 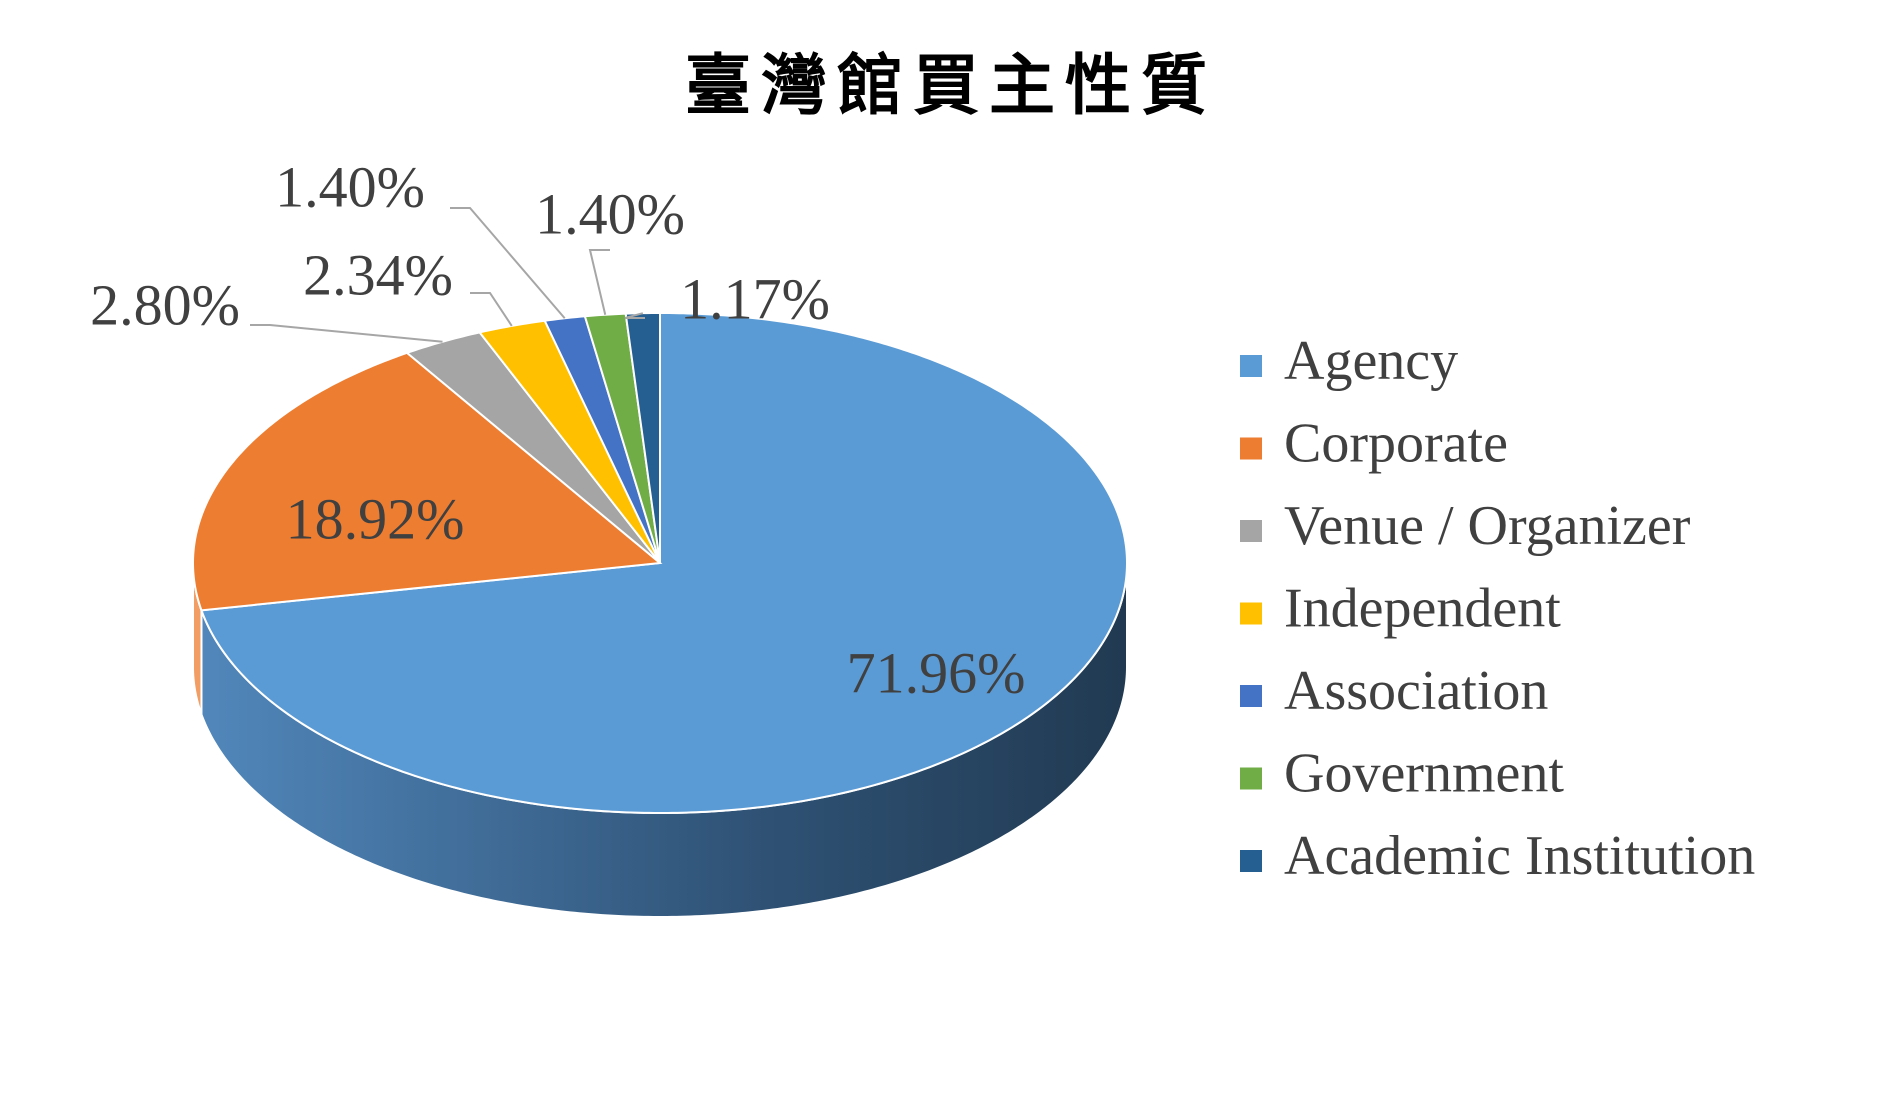 I want to click on data-label: 1.17%, so click(x=755, y=298).